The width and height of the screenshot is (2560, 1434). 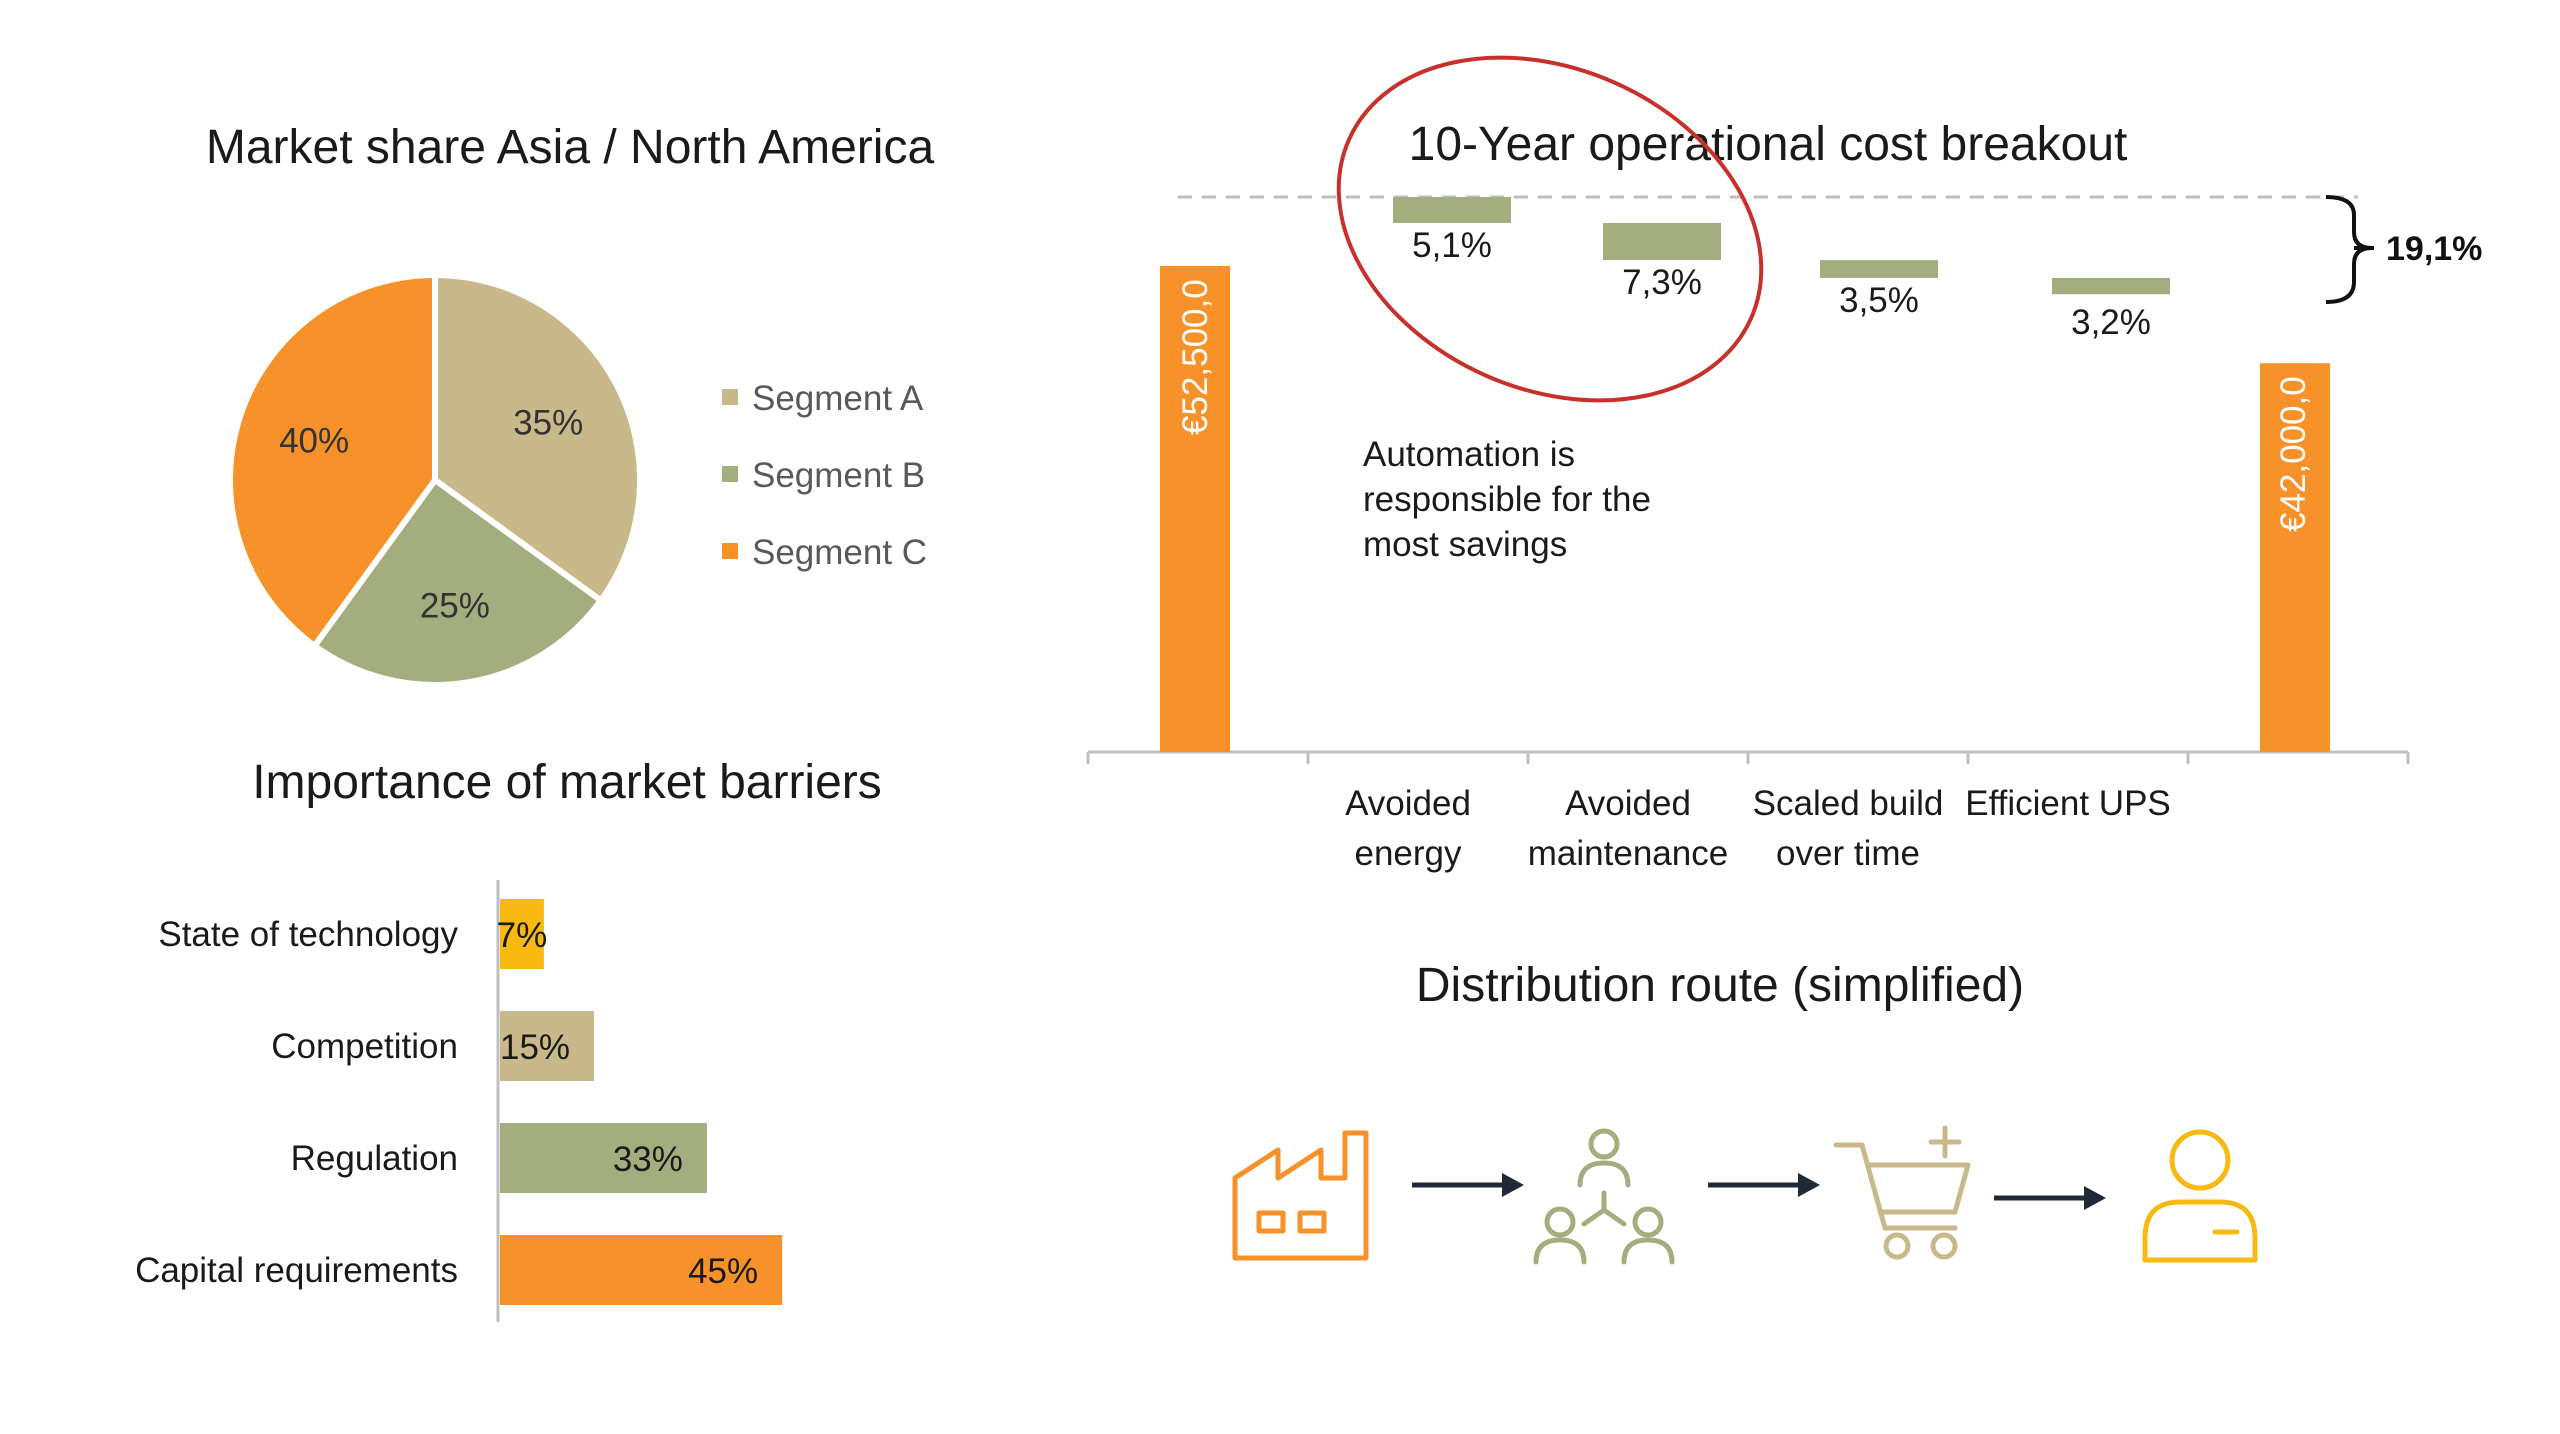 What do you see at coordinates (548, 422) in the screenshot?
I see `pie-slice-label: 35%` at bounding box center [548, 422].